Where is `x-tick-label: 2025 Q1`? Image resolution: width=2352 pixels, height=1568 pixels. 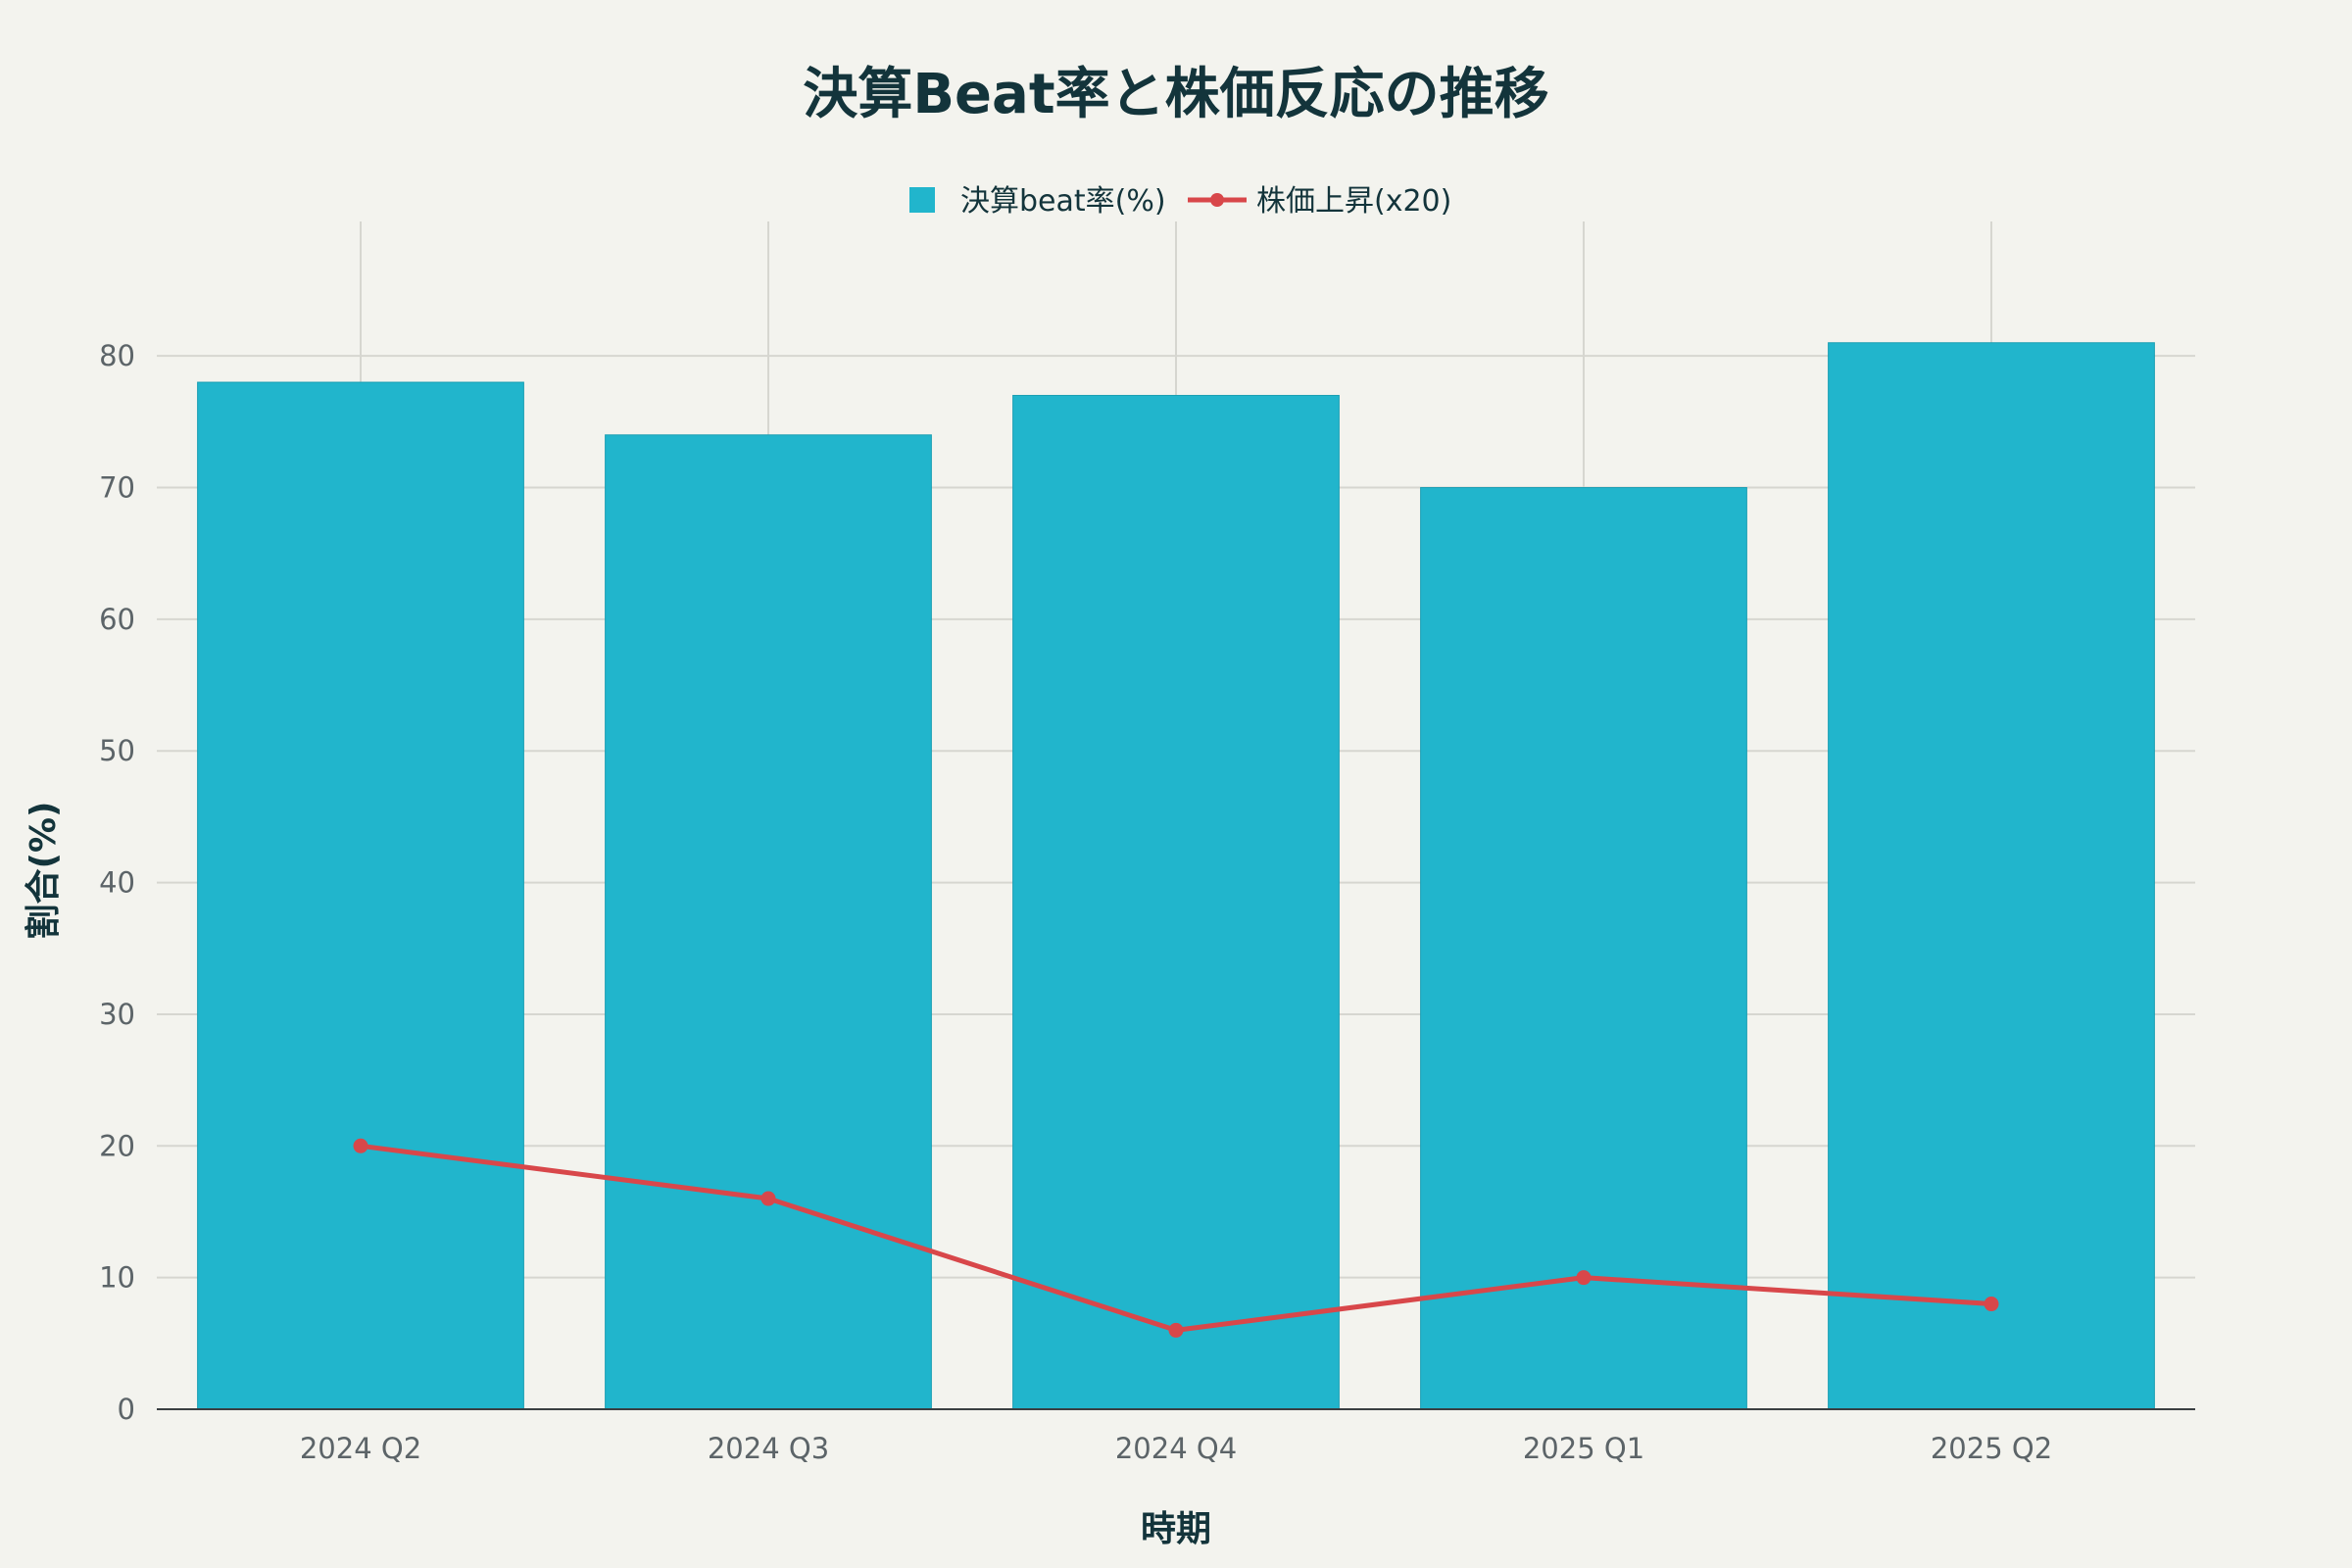 x-tick-label: 2025 Q1 is located at coordinates (1583, 1448).